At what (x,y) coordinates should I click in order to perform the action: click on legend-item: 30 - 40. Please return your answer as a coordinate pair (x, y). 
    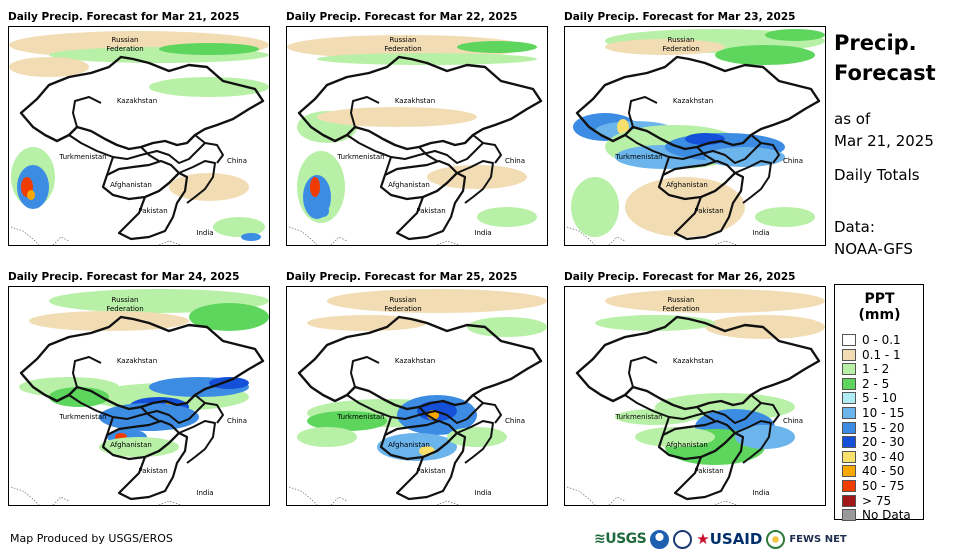
    Looking at the image, I should click on (882, 457).